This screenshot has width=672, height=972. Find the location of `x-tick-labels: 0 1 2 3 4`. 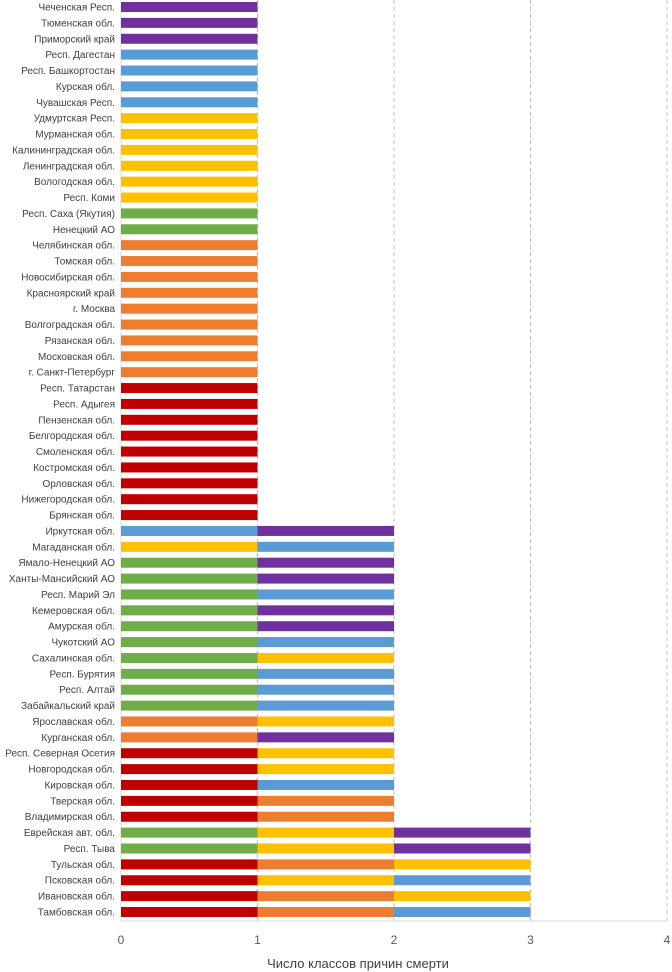

x-tick-labels: 0 1 2 3 4 is located at coordinates (394, 940).